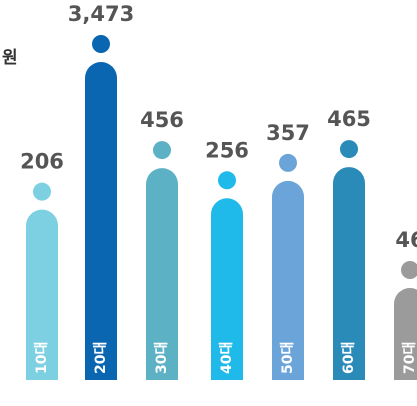  Describe the element at coordinates (349, 358) in the screenshot. I see `category-label: 60대` at that location.